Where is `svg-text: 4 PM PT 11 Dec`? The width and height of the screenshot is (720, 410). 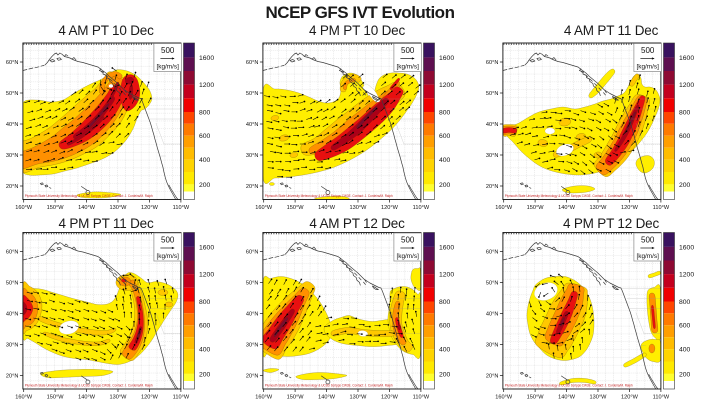 svg-text: 4 PM PT 11 Dec is located at coordinates (106, 223).